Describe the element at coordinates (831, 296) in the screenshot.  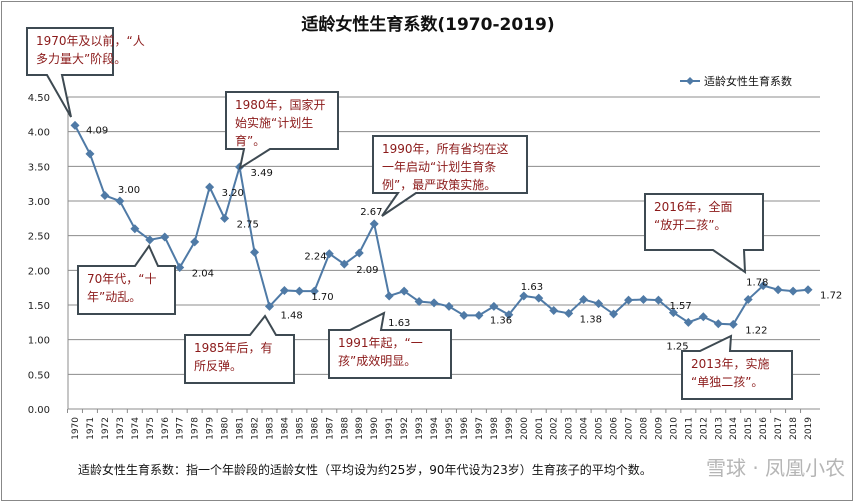
I see `data-label: 1.72` at that location.